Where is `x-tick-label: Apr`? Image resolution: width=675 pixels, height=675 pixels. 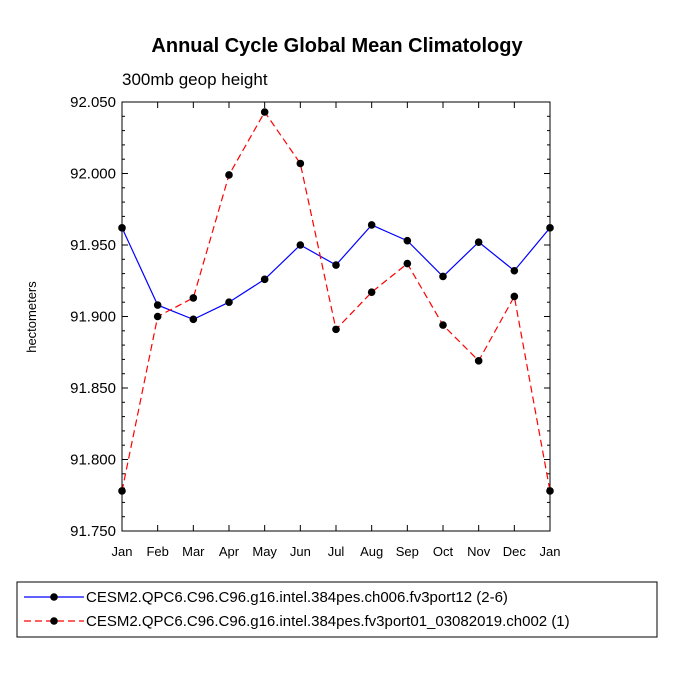
x-tick-label: Apr is located at coordinates (229, 551).